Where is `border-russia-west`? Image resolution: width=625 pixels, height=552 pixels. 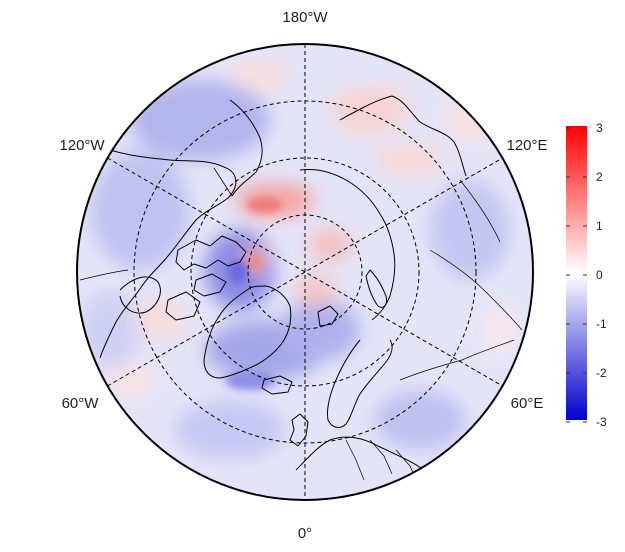 border-russia-west is located at coordinates (457, 360).